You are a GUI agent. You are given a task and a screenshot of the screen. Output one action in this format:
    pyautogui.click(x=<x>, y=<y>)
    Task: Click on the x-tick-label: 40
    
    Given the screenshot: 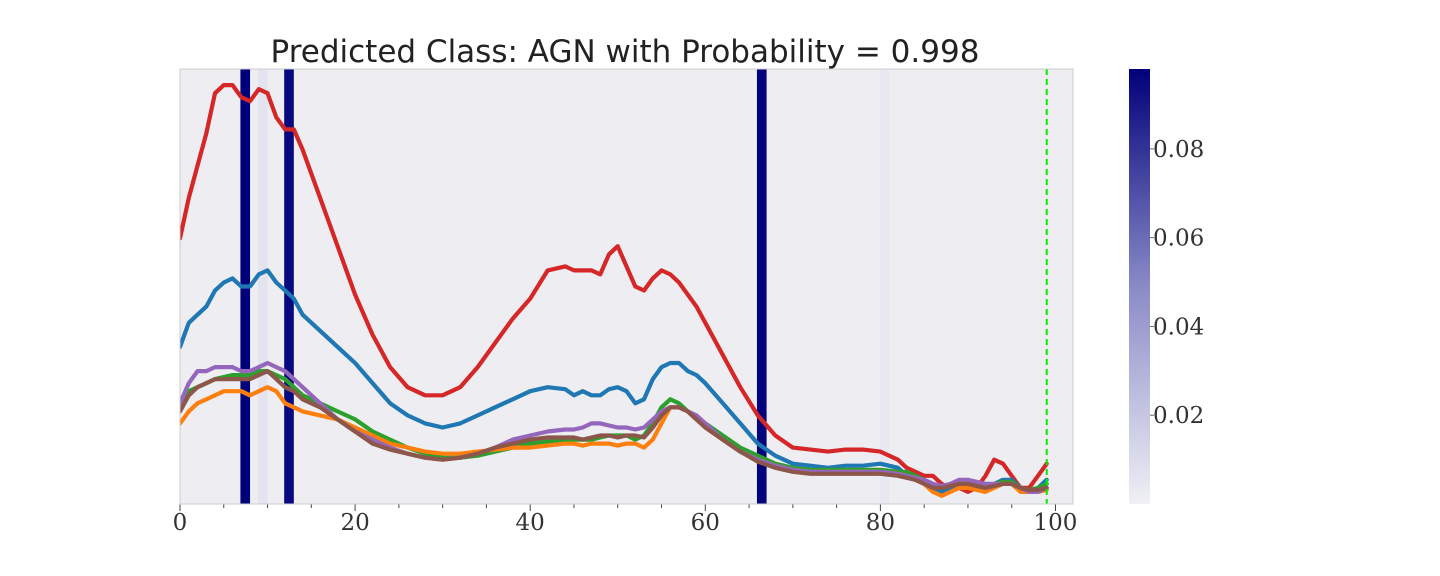 What is the action you would take?
    pyautogui.click(x=530, y=523)
    